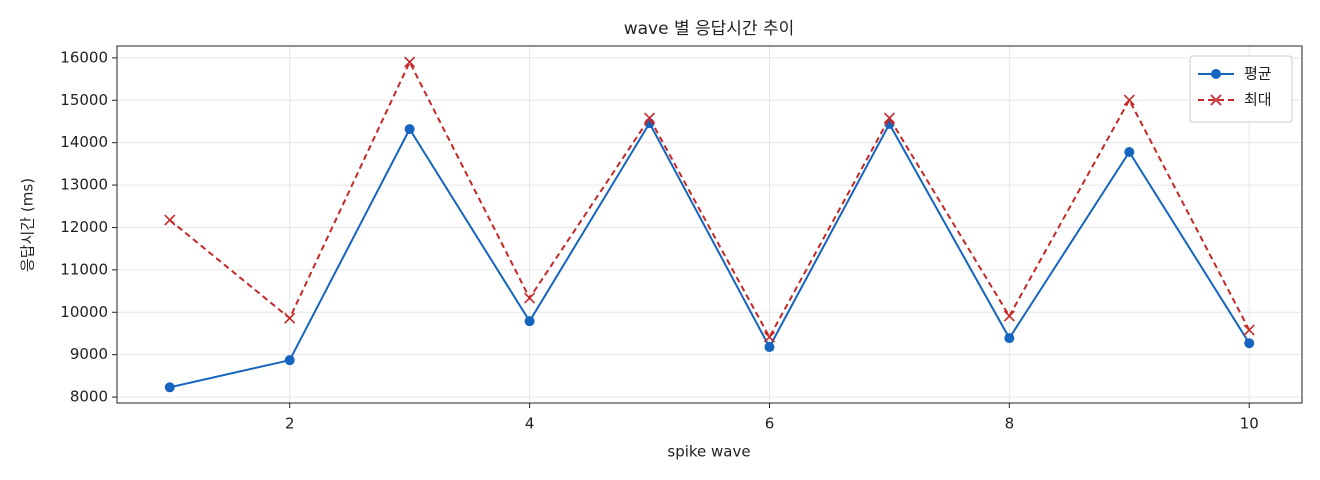  I want to click on x-tick-label: 2, so click(290, 424).